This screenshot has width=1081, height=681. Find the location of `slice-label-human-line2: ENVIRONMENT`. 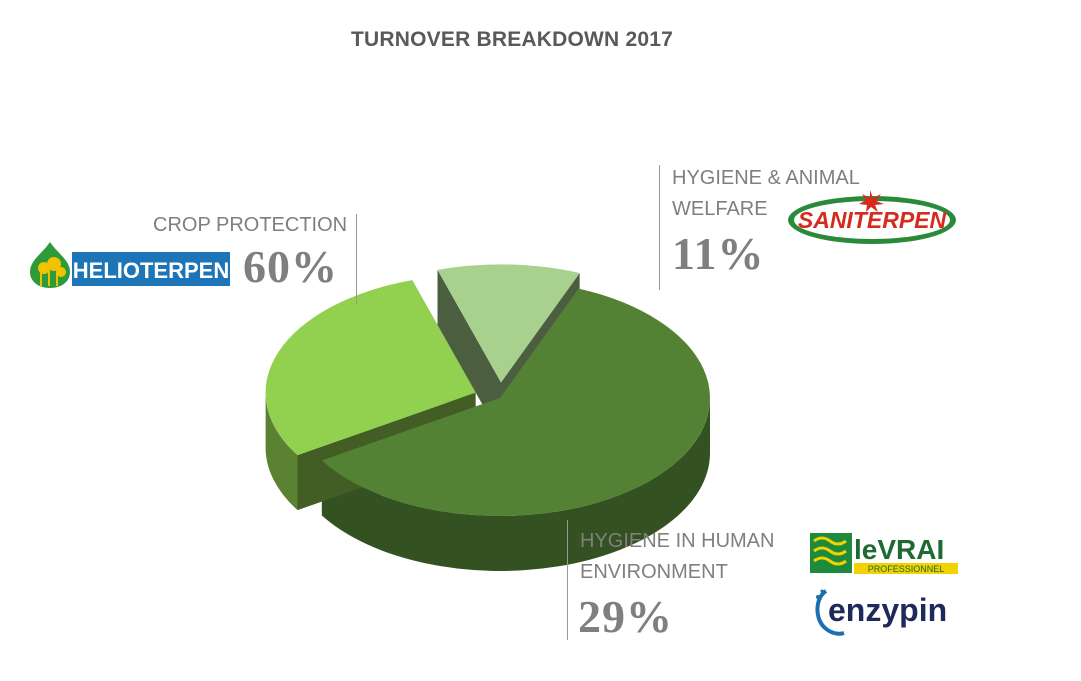

slice-label-human-line2: ENVIRONMENT is located at coordinates (654, 572).